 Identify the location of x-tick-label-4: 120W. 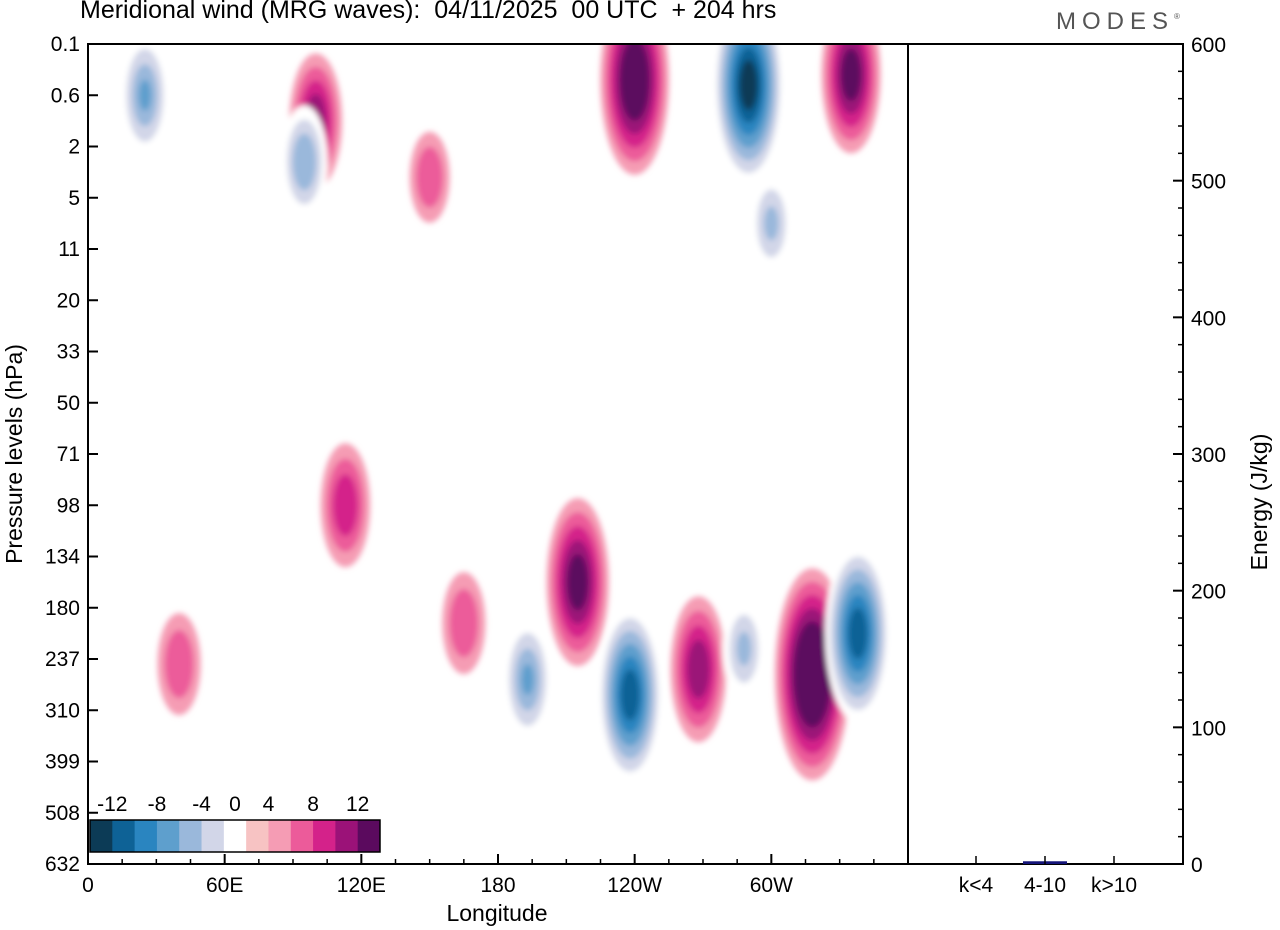
(634, 885).